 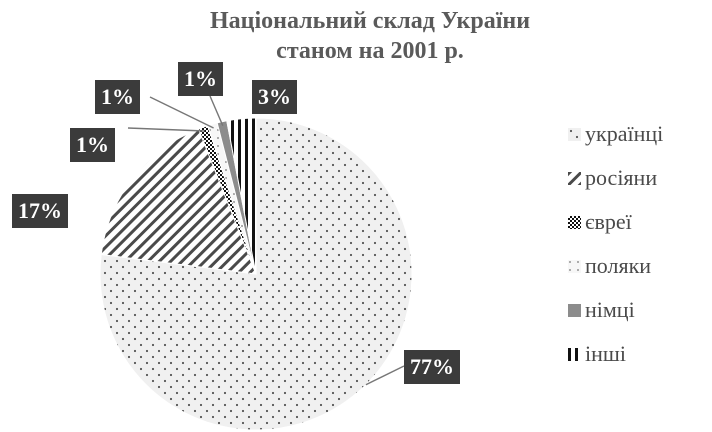 I want to click on leader-line-поляки, so click(x=181, y=112).